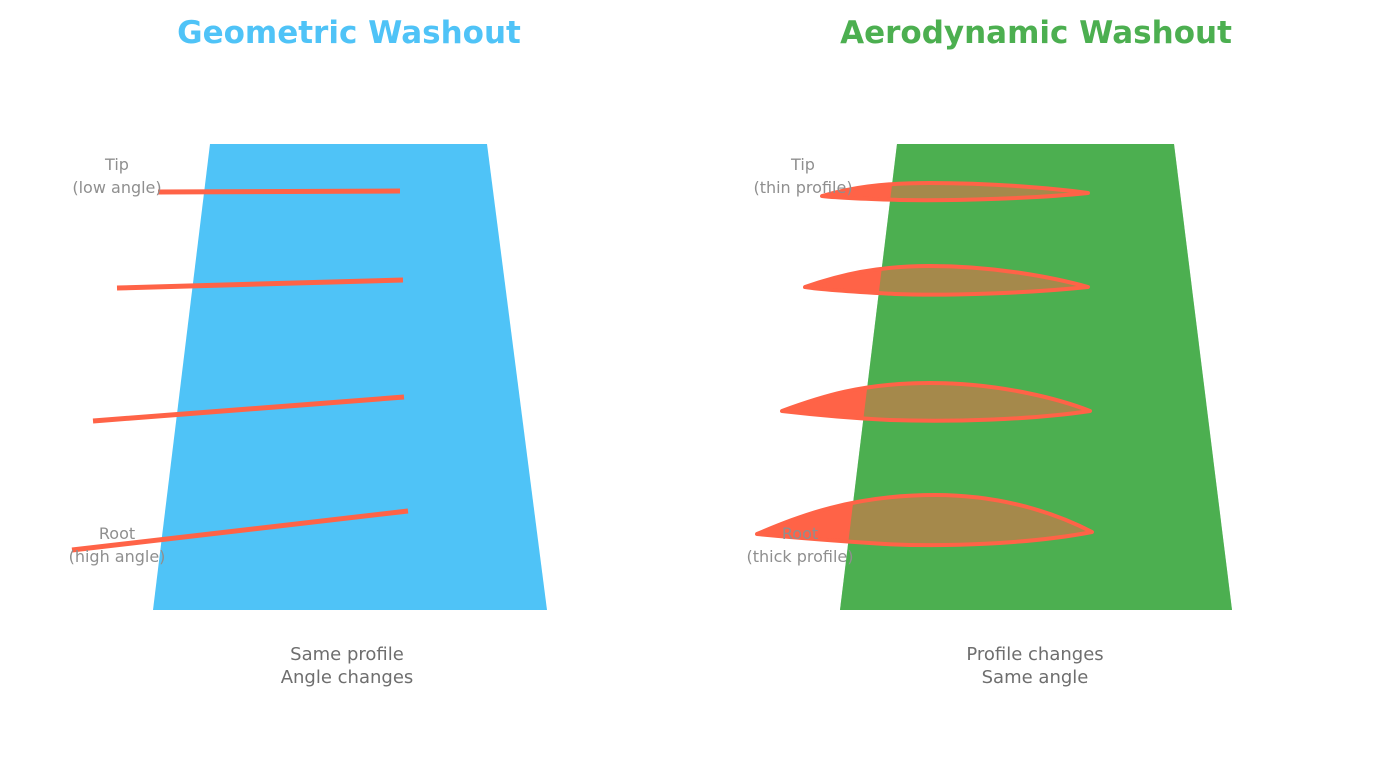  What do you see at coordinates (279, 191) in the screenshot?
I see `chord-line-tip` at bounding box center [279, 191].